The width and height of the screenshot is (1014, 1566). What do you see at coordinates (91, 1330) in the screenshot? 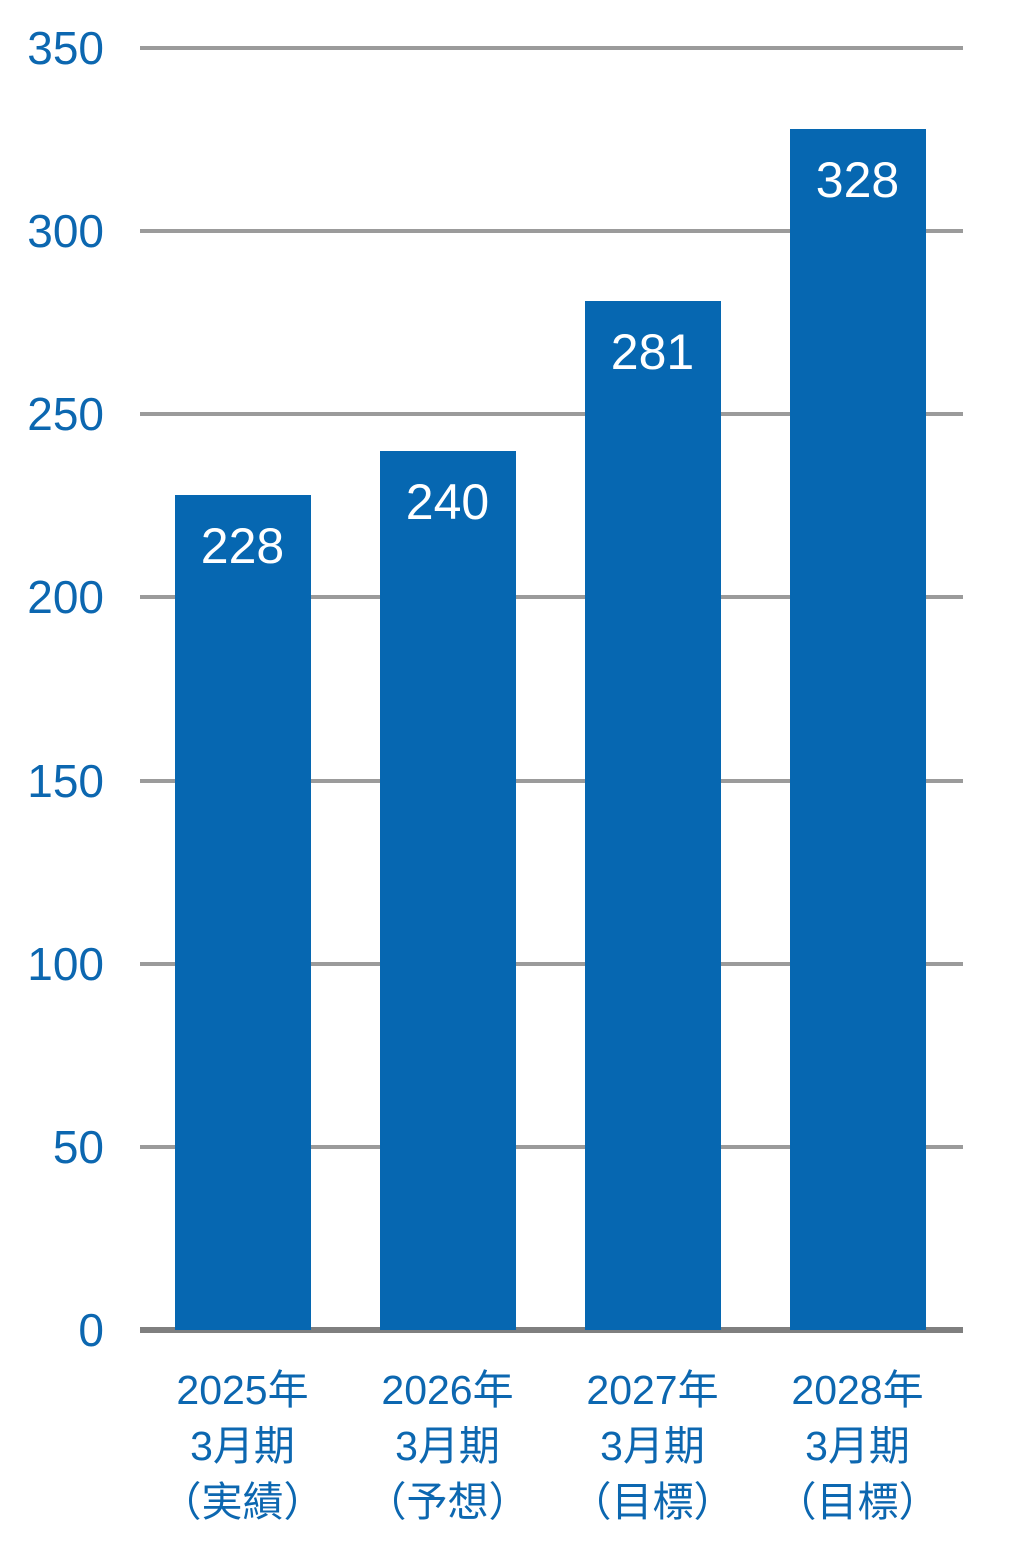
I see `y-axis-tick-label-0: 0` at bounding box center [91, 1330].